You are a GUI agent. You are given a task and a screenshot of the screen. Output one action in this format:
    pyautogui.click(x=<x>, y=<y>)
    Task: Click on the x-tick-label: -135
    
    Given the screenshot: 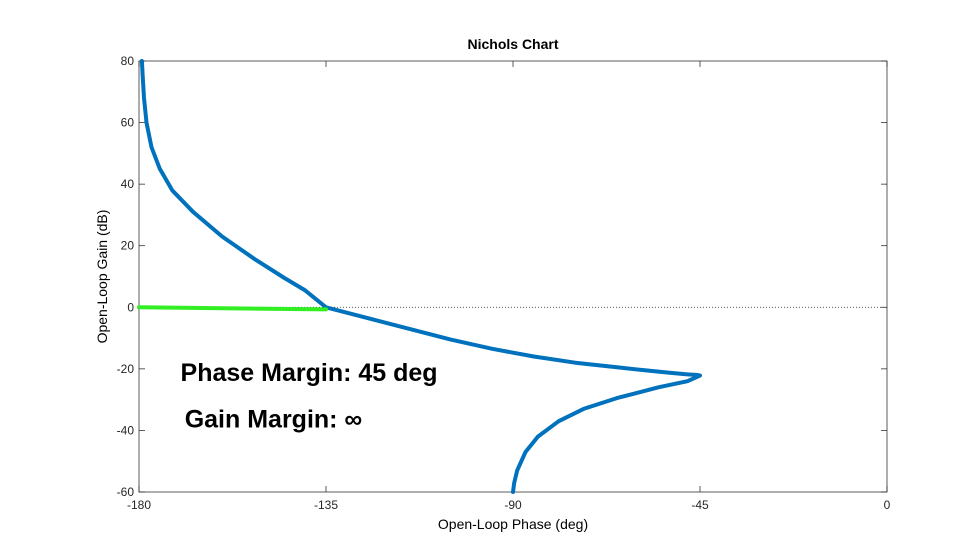 What is the action you would take?
    pyautogui.click(x=326, y=505)
    